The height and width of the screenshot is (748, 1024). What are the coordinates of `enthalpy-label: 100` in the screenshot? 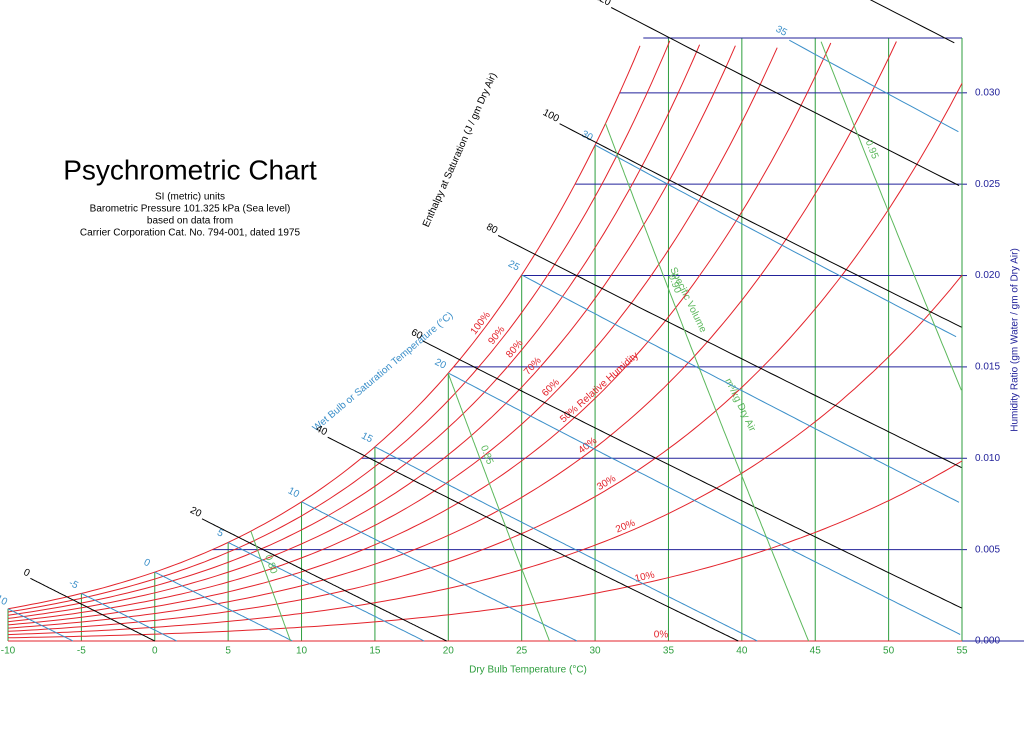 It's located at (551, 116).